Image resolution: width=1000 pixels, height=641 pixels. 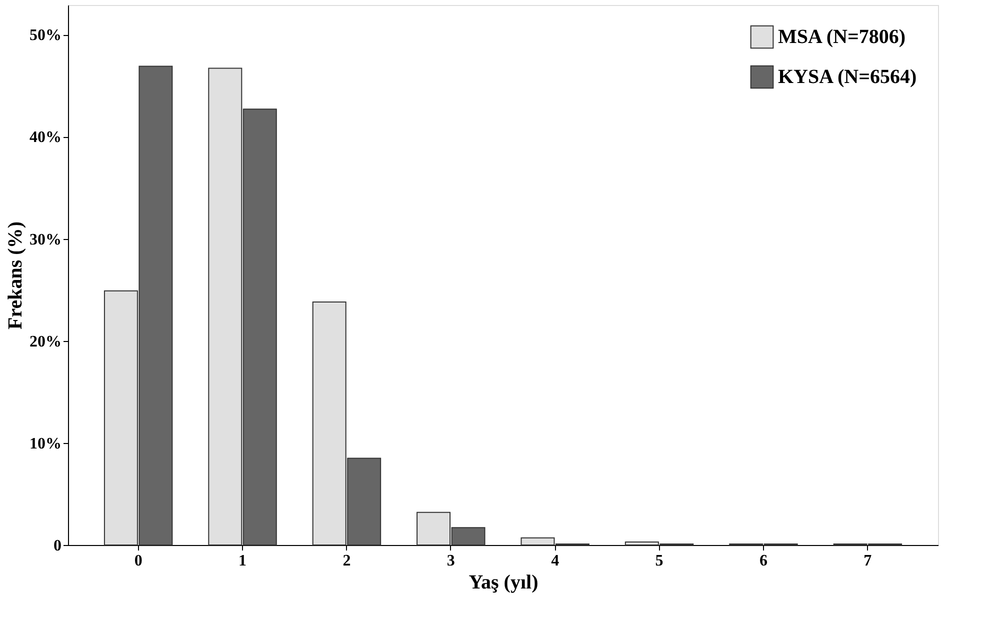 What do you see at coordinates (46, 341) in the screenshot?
I see `y-tick-label: 20%` at bounding box center [46, 341].